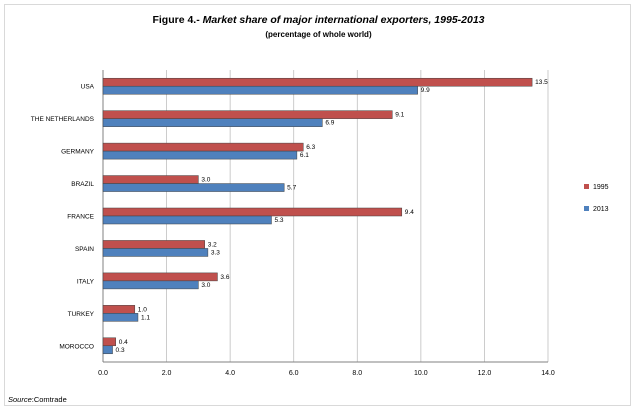 The width and height of the screenshot is (637, 410). I want to click on data-label-1995: 3.2, so click(212, 244).